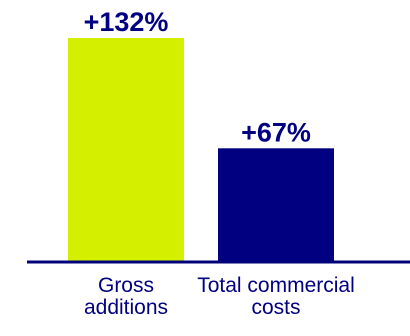  Describe the element at coordinates (275, 307) in the screenshot. I see `category-label-line: costs` at that location.